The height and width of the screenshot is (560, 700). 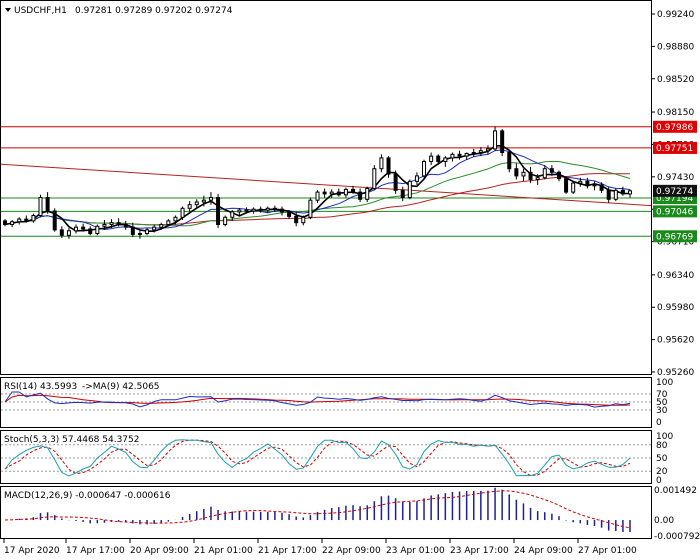 What do you see at coordinates (675, 178) in the screenshot?
I see `y-tick-label: 0.97430` at bounding box center [675, 178].